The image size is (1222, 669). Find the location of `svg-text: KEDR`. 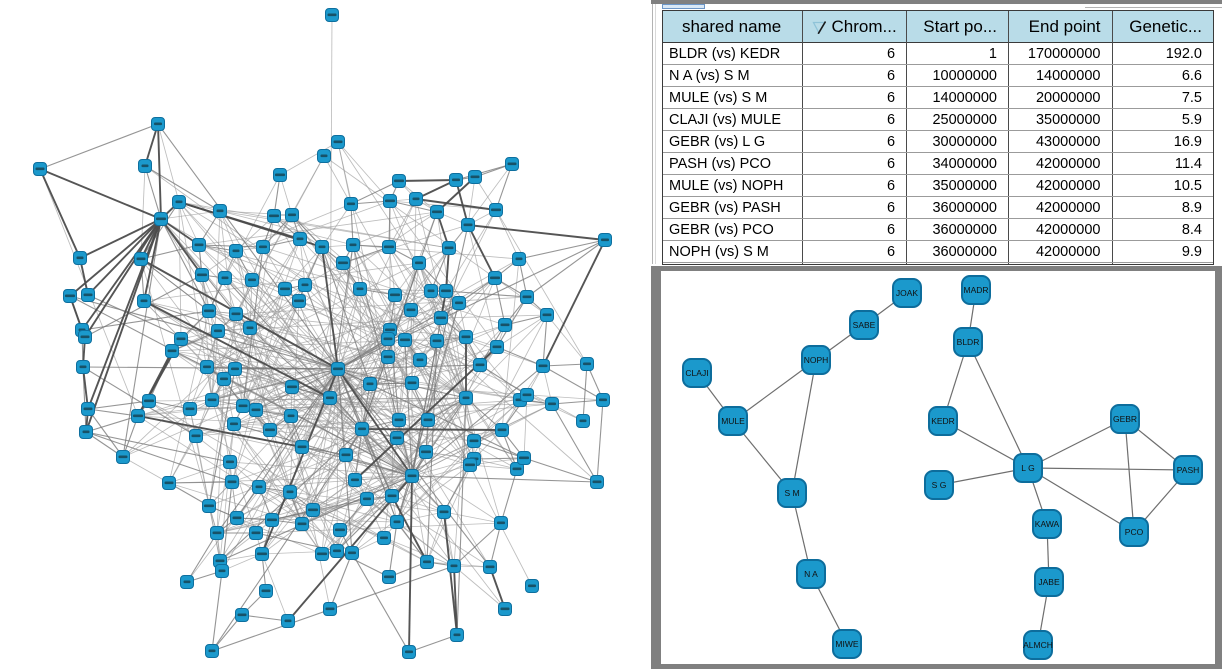

svg-text: KEDR is located at coordinates (943, 421).